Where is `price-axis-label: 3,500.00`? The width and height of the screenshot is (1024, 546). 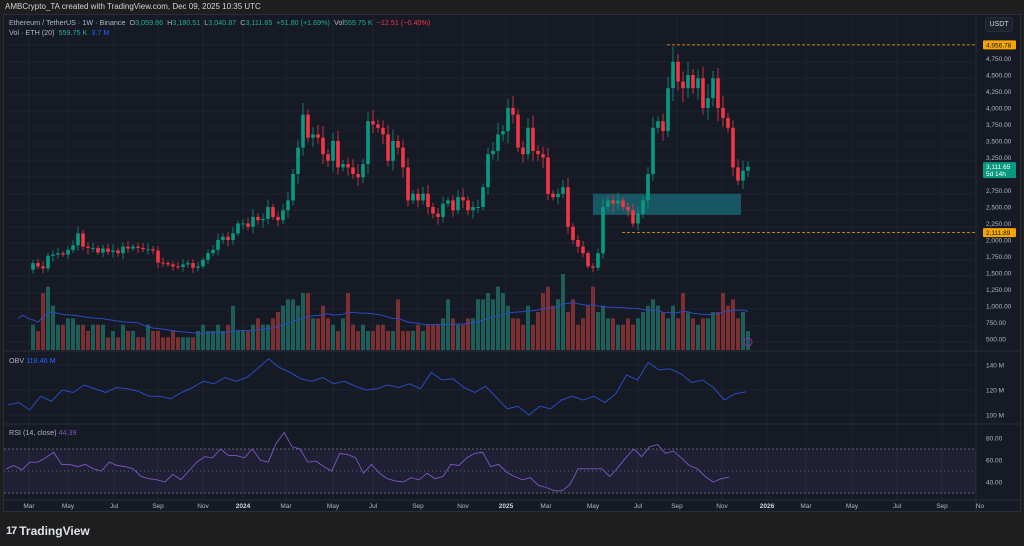 price-axis-label: 3,500.00 is located at coordinates (999, 142).